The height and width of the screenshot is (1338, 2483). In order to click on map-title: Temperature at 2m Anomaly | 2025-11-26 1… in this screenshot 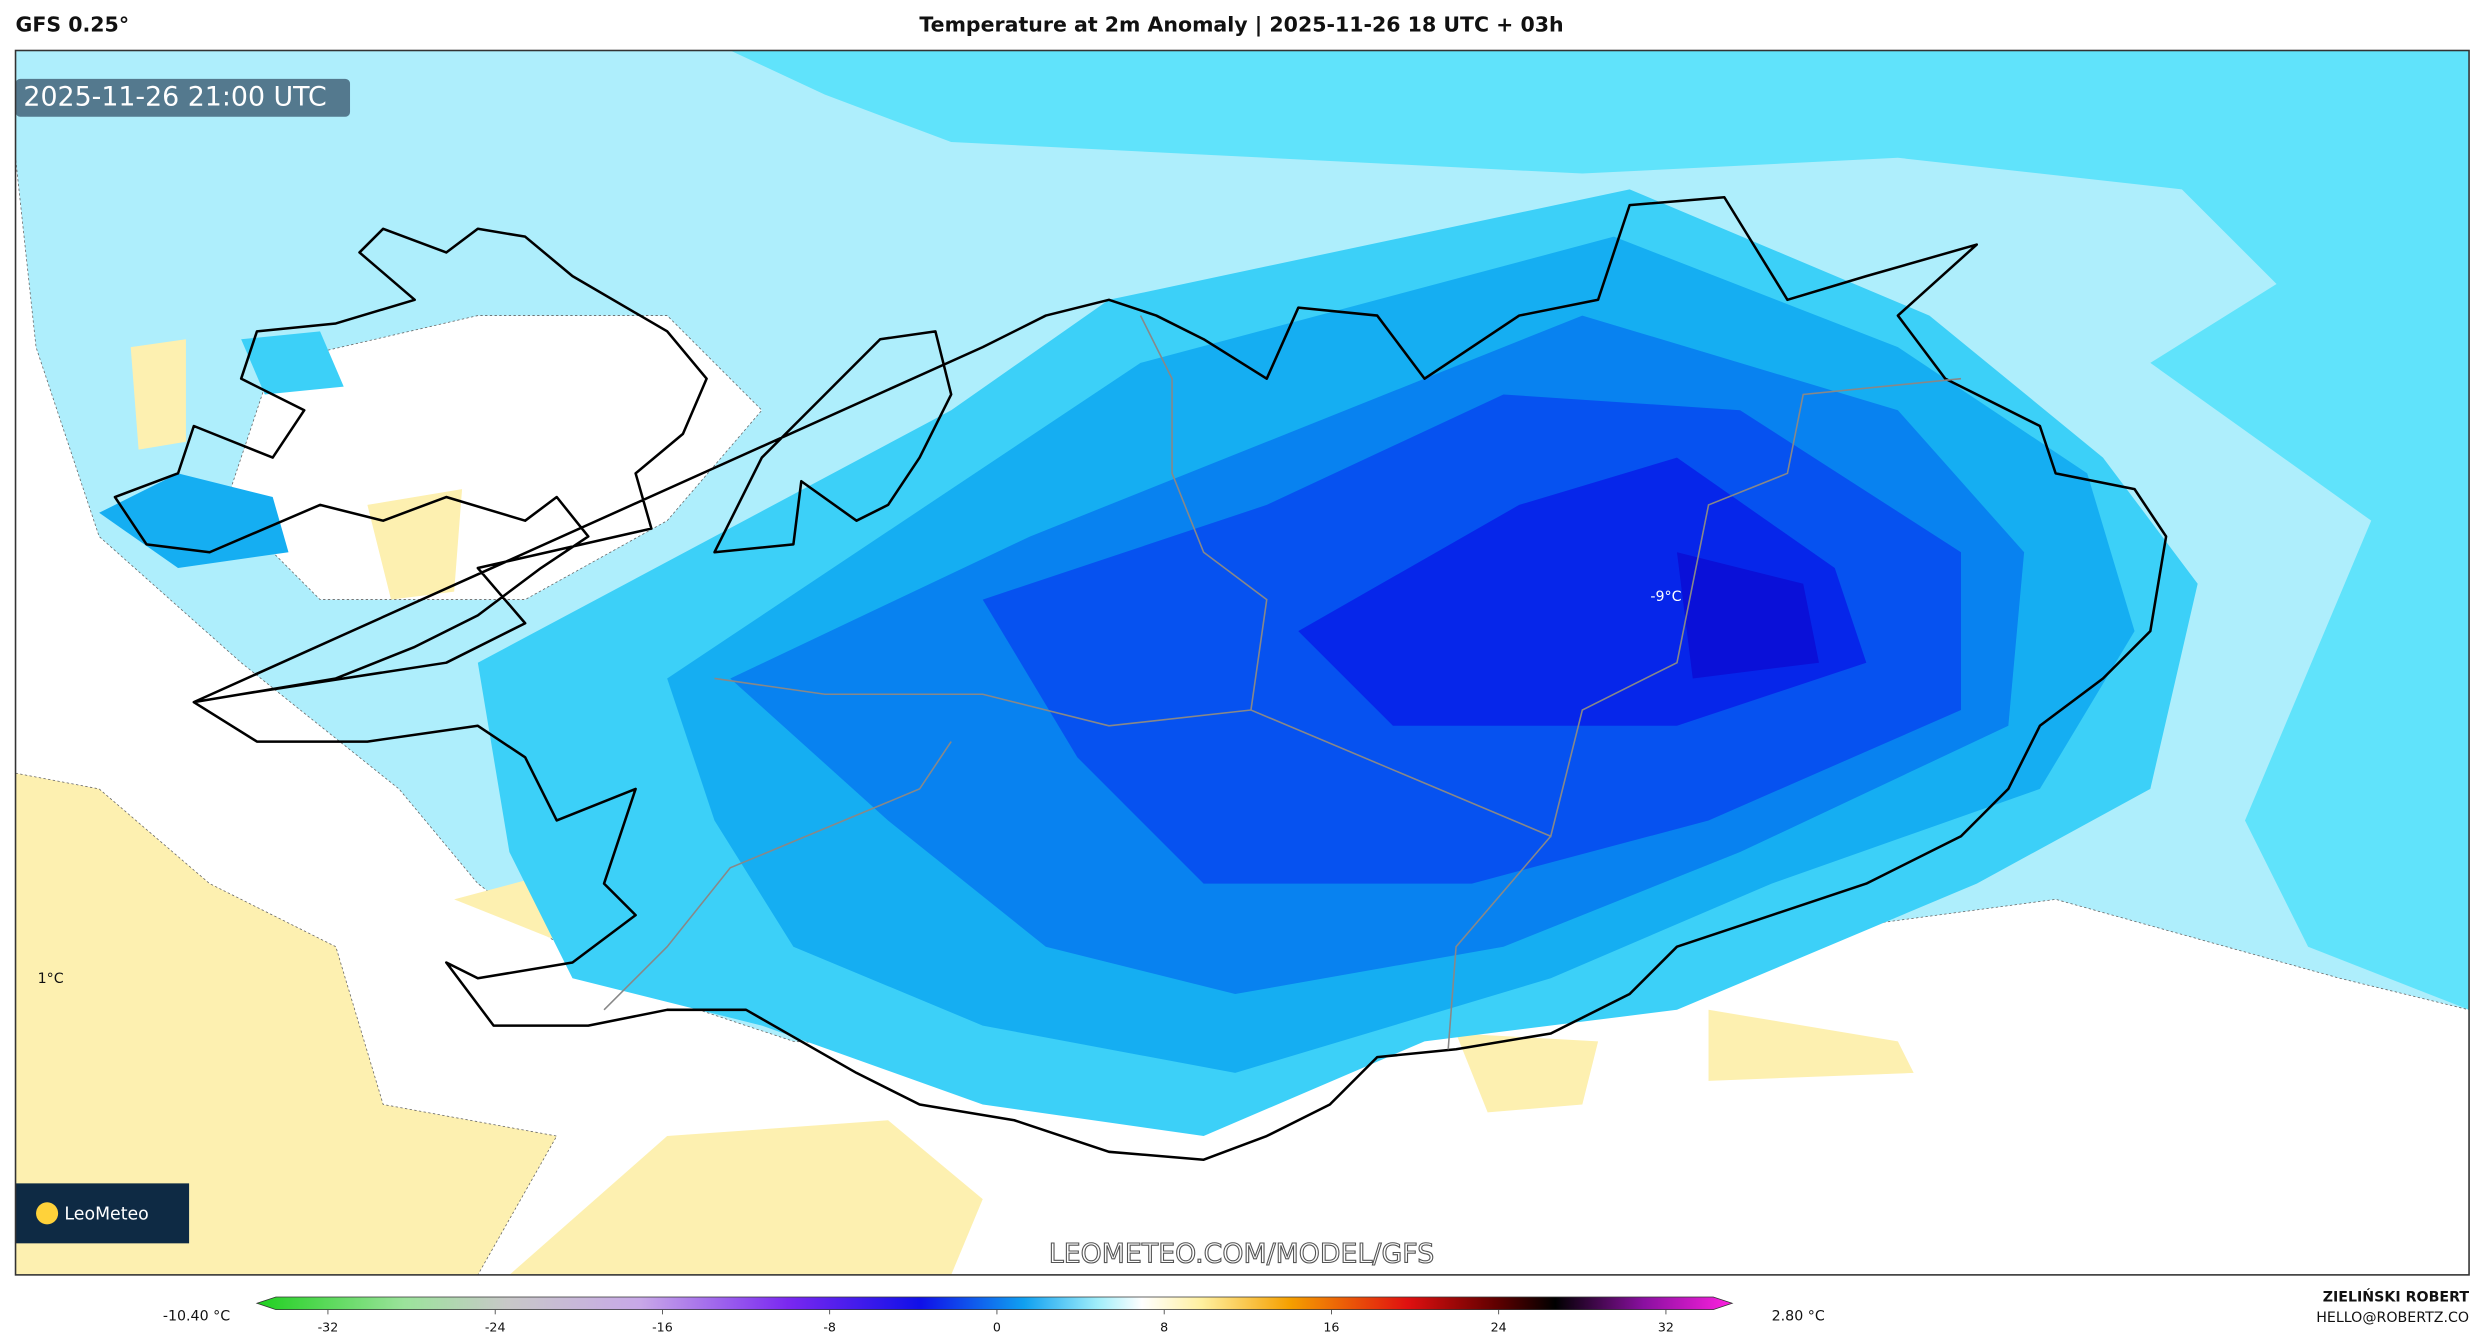, I will do `click(1241, 25)`.